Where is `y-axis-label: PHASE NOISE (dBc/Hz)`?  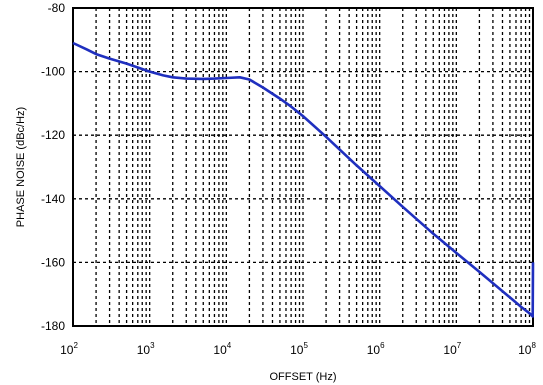
y-axis-label: PHASE NOISE (dBc/Hz) is located at coordinates (21, 167).